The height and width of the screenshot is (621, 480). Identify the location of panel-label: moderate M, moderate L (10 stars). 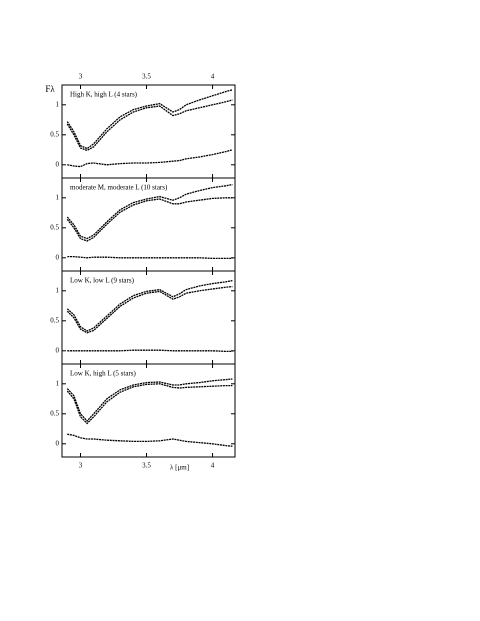
(119, 188).